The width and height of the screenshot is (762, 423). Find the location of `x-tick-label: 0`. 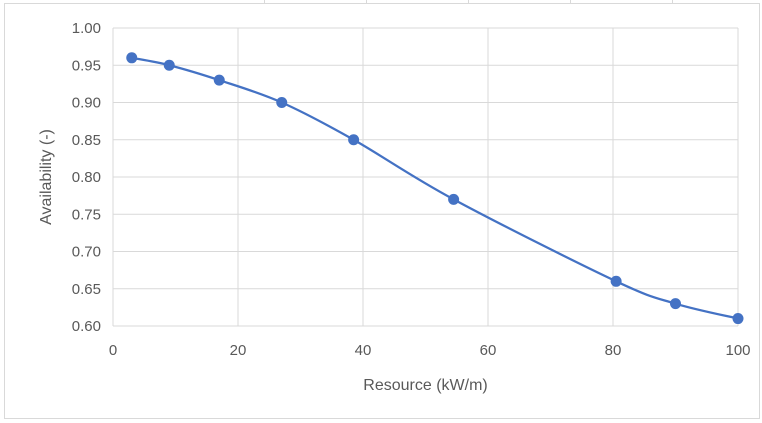

x-tick-label: 0 is located at coordinates (113, 350).